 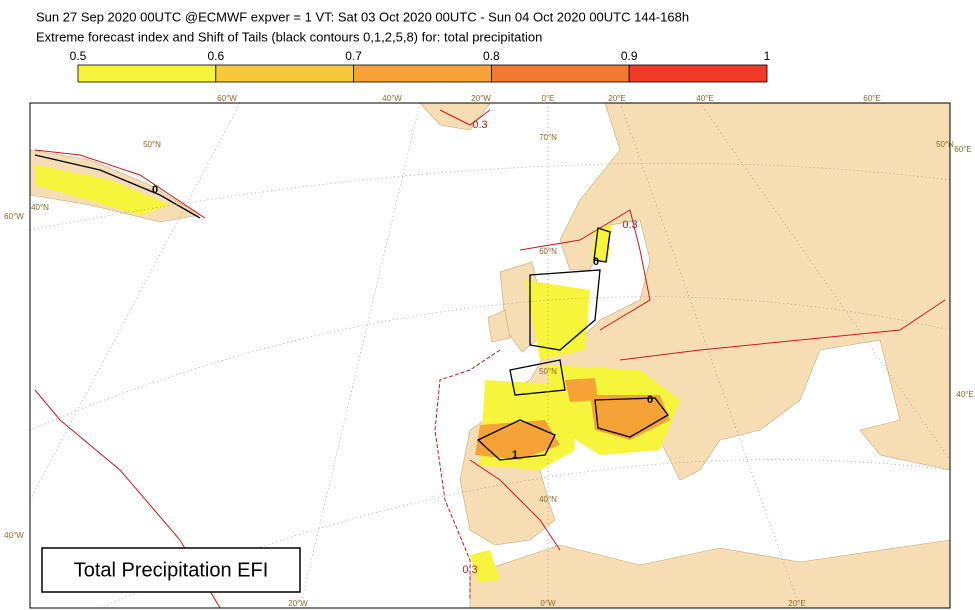 I want to click on colorbar-tick-label: 0.9, so click(x=629, y=56).